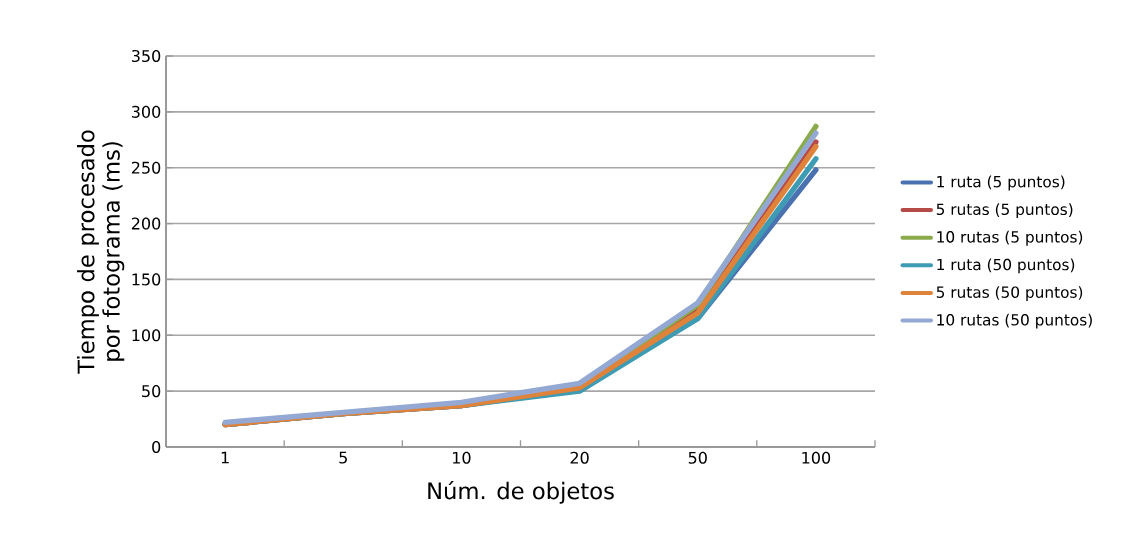 This screenshot has height=555, width=1139. I want to click on legend-label: 1 ruta (5 puntos), so click(1001, 183).